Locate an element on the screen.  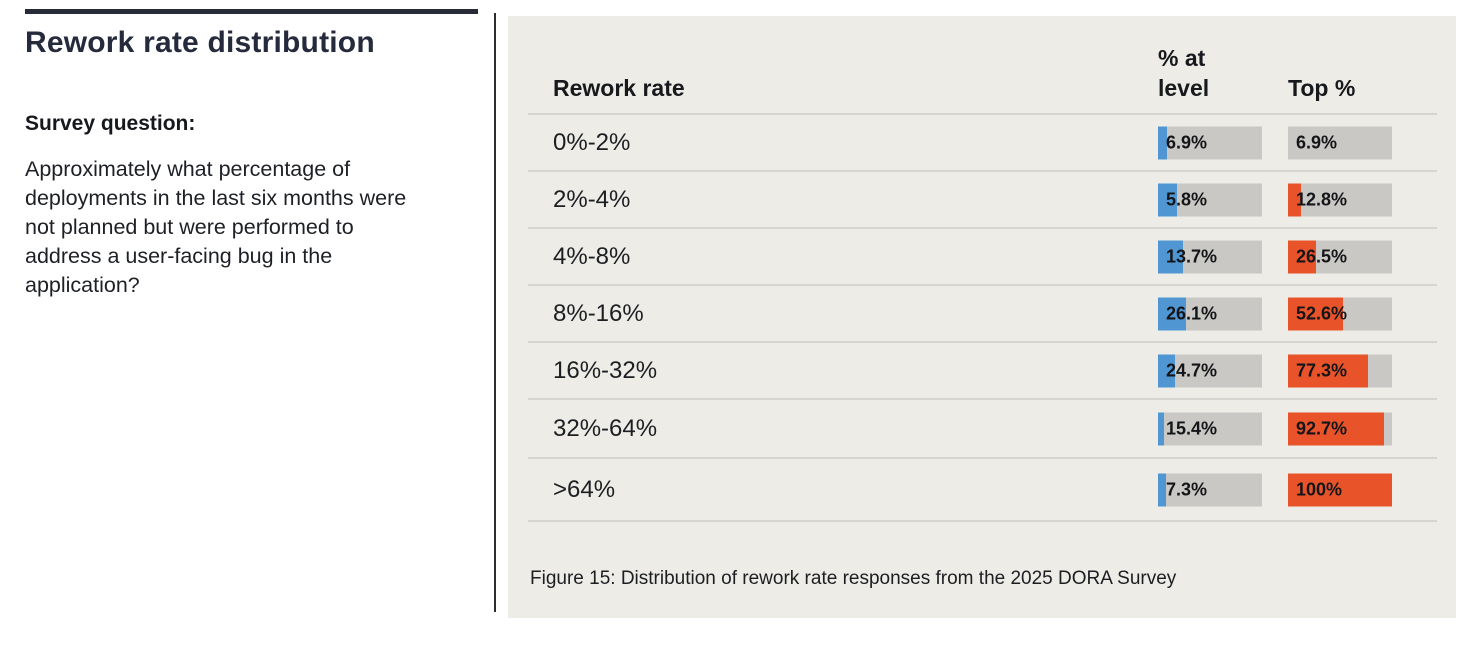
rework-rate-range-label: 0%-2% is located at coordinates (592, 142).